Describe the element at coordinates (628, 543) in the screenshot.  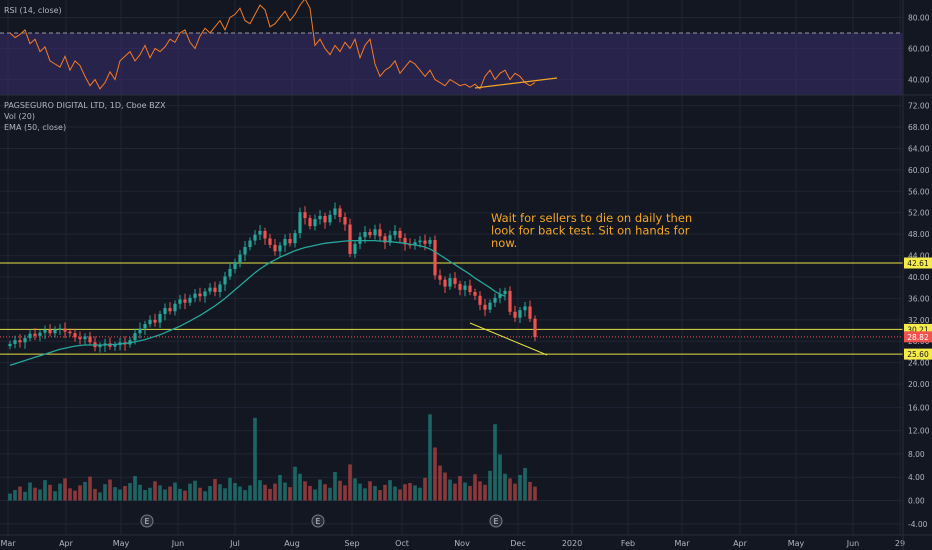
I see `x-tick-label: Feb` at that location.